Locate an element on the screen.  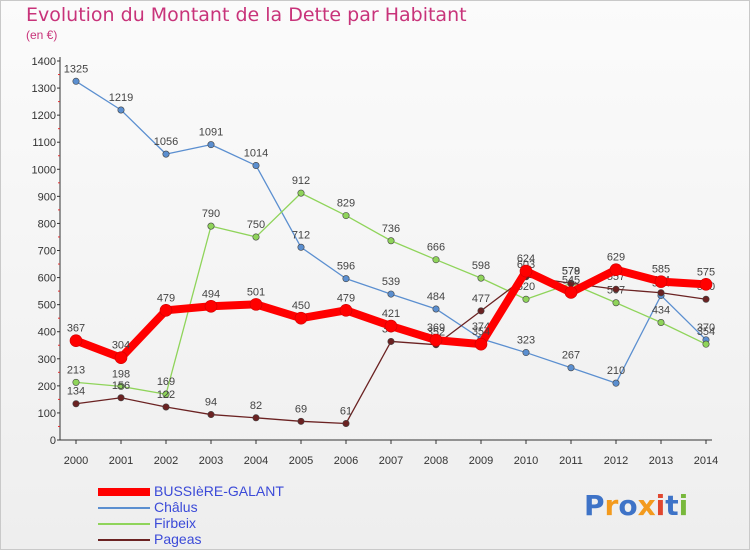
x-tick-label: 2011 is located at coordinates (571, 461).